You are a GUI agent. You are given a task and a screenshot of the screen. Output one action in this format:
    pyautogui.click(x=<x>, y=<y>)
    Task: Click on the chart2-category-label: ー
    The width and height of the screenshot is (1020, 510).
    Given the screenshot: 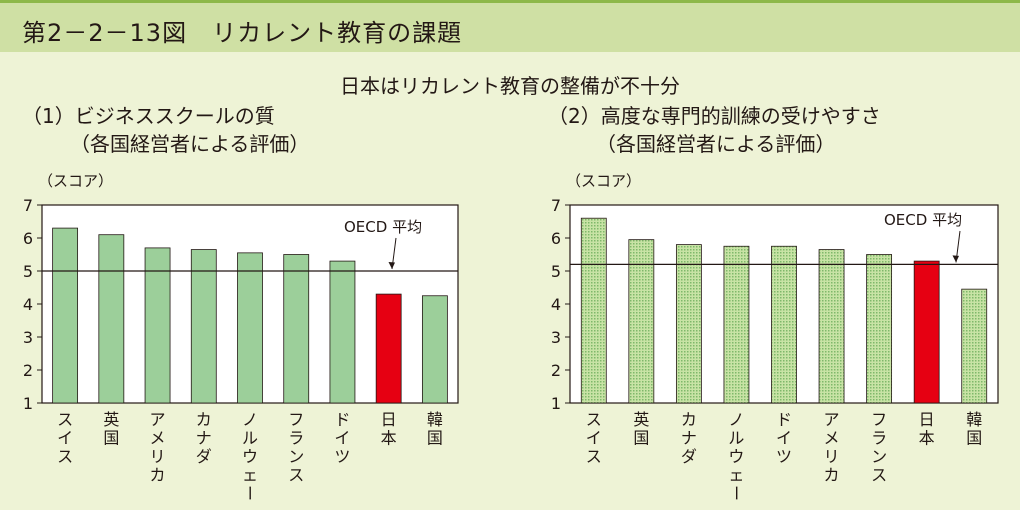 What is the action you would take?
    pyautogui.click(x=735, y=493)
    